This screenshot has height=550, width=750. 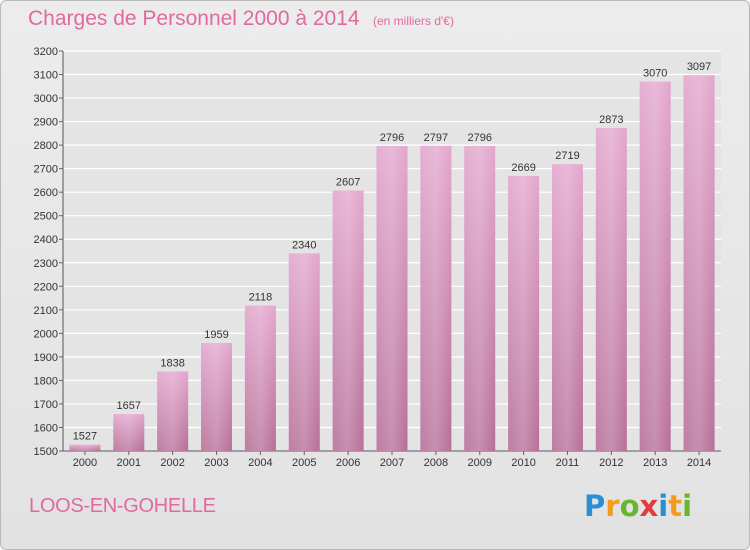 What do you see at coordinates (699, 67) in the screenshot?
I see `value-label-2014: 3097` at bounding box center [699, 67].